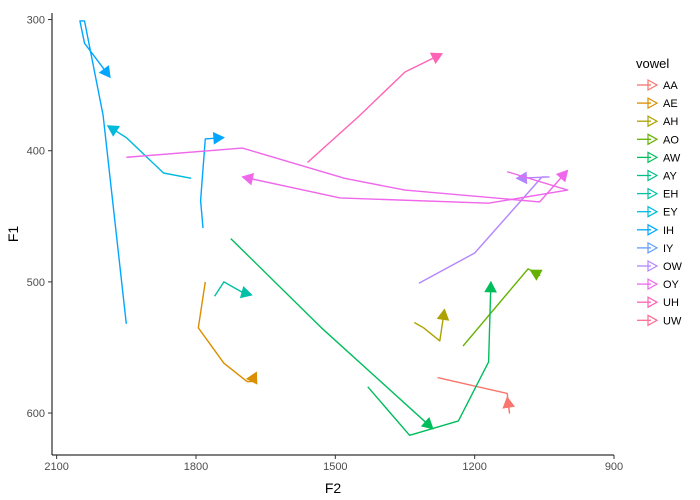  What do you see at coordinates (36, 283) in the screenshot?
I see `y-tick-label: 500` at bounding box center [36, 283].